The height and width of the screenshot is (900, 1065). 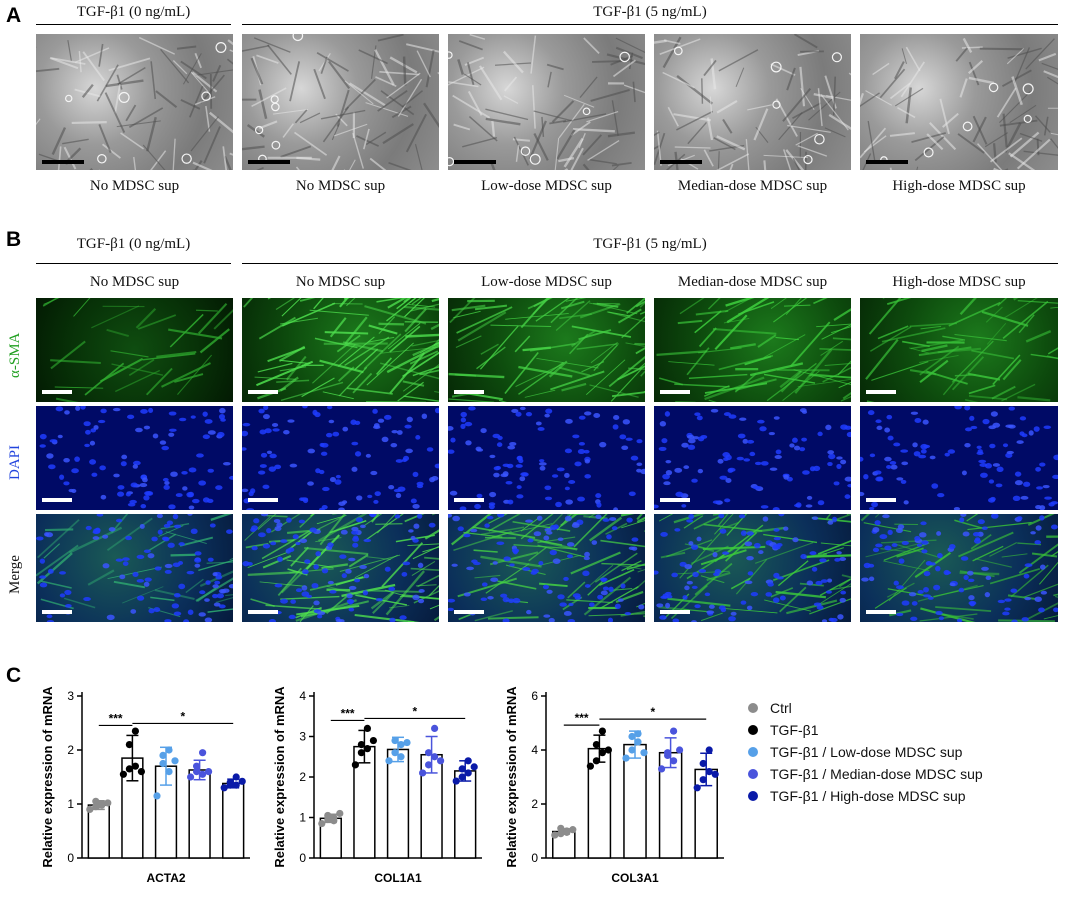 I want to click on row-label-dapi: DAPI, so click(x=15, y=462).